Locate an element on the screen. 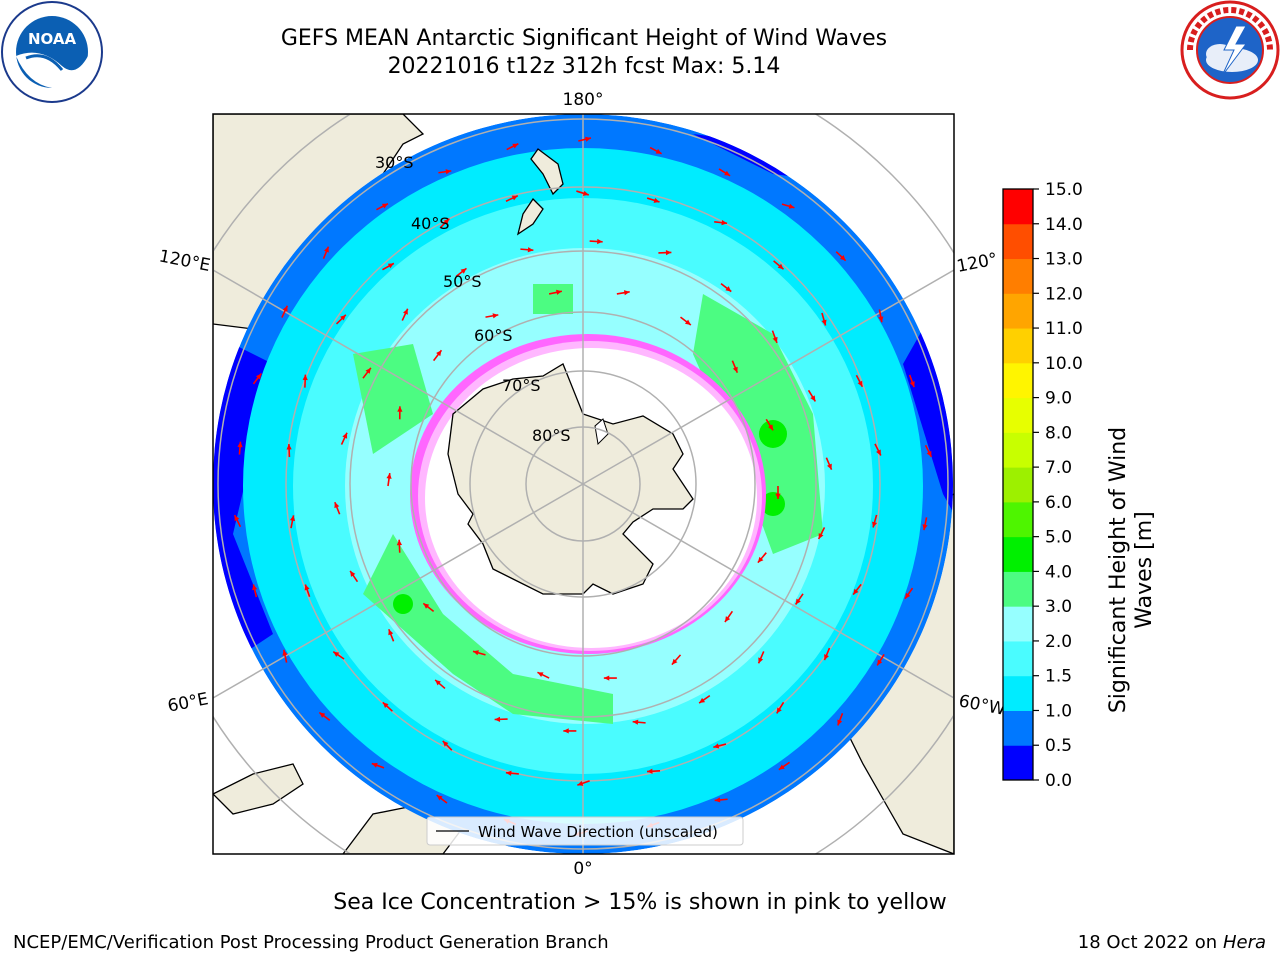  colorbar-label-line1: Significant Height of Wind is located at coordinates (1118, 570).